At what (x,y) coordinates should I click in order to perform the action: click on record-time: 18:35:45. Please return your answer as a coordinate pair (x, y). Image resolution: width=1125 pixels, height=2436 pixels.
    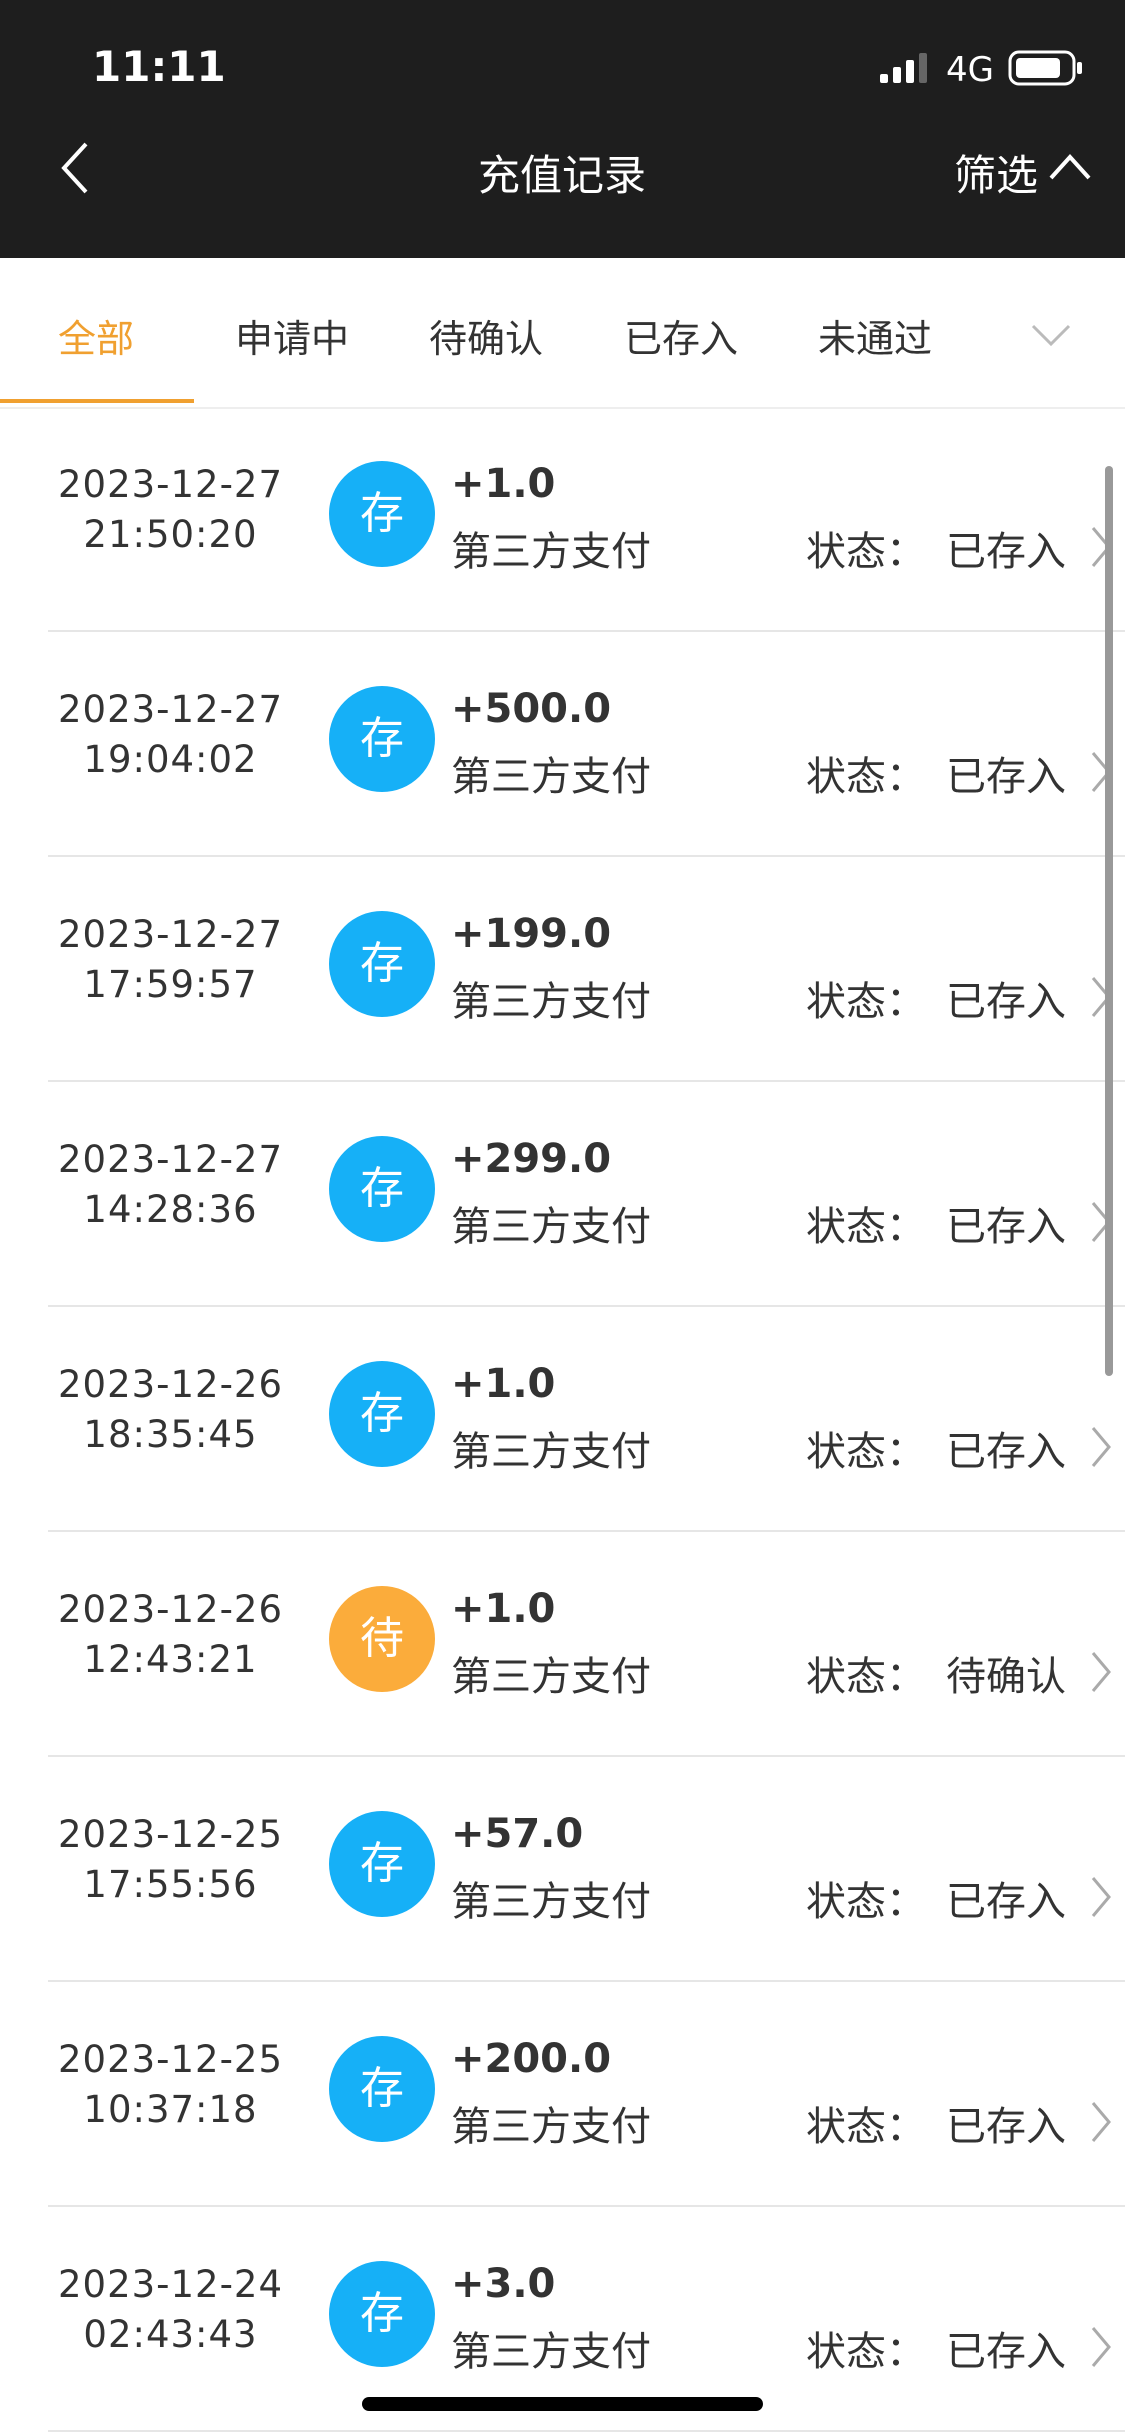
    Looking at the image, I should click on (170, 1434).